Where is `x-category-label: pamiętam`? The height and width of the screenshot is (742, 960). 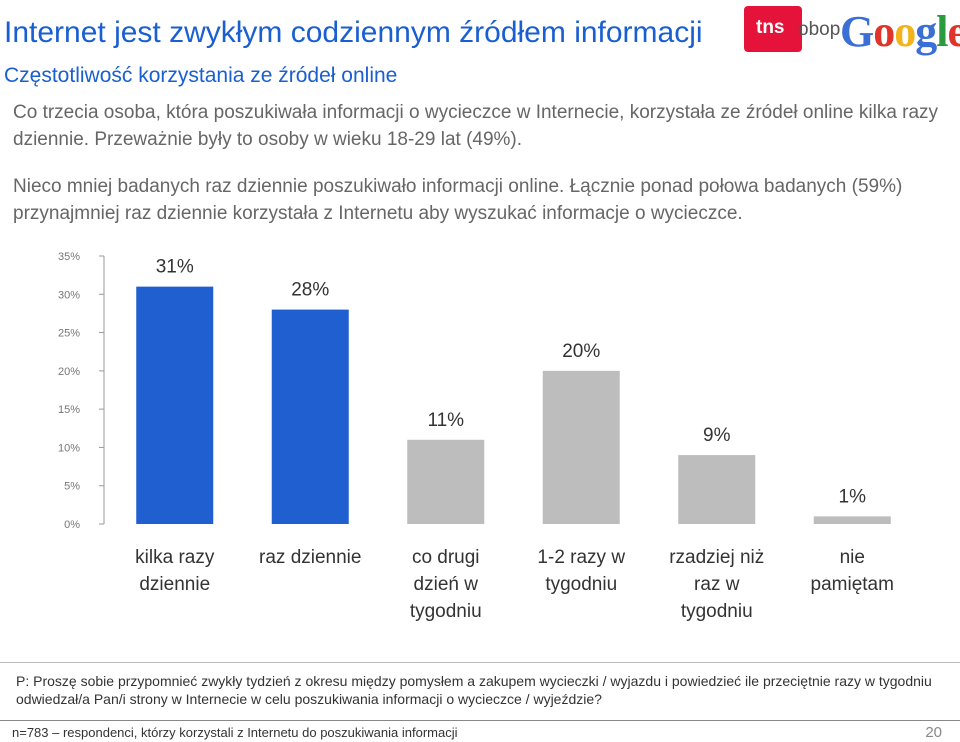 x-category-label: pamiętam is located at coordinates (852, 584).